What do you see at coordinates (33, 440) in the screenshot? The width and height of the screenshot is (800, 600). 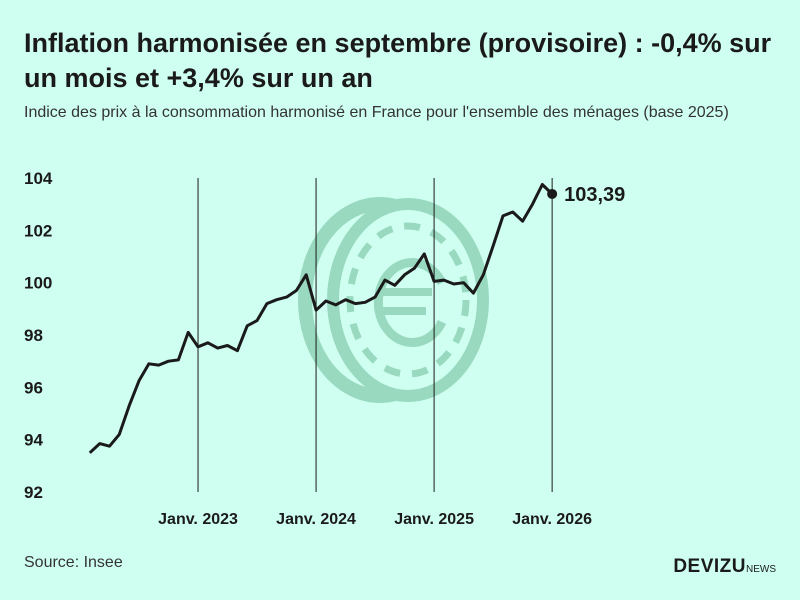 I see `y-tick-label: 94` at bounding box center [33, 440].